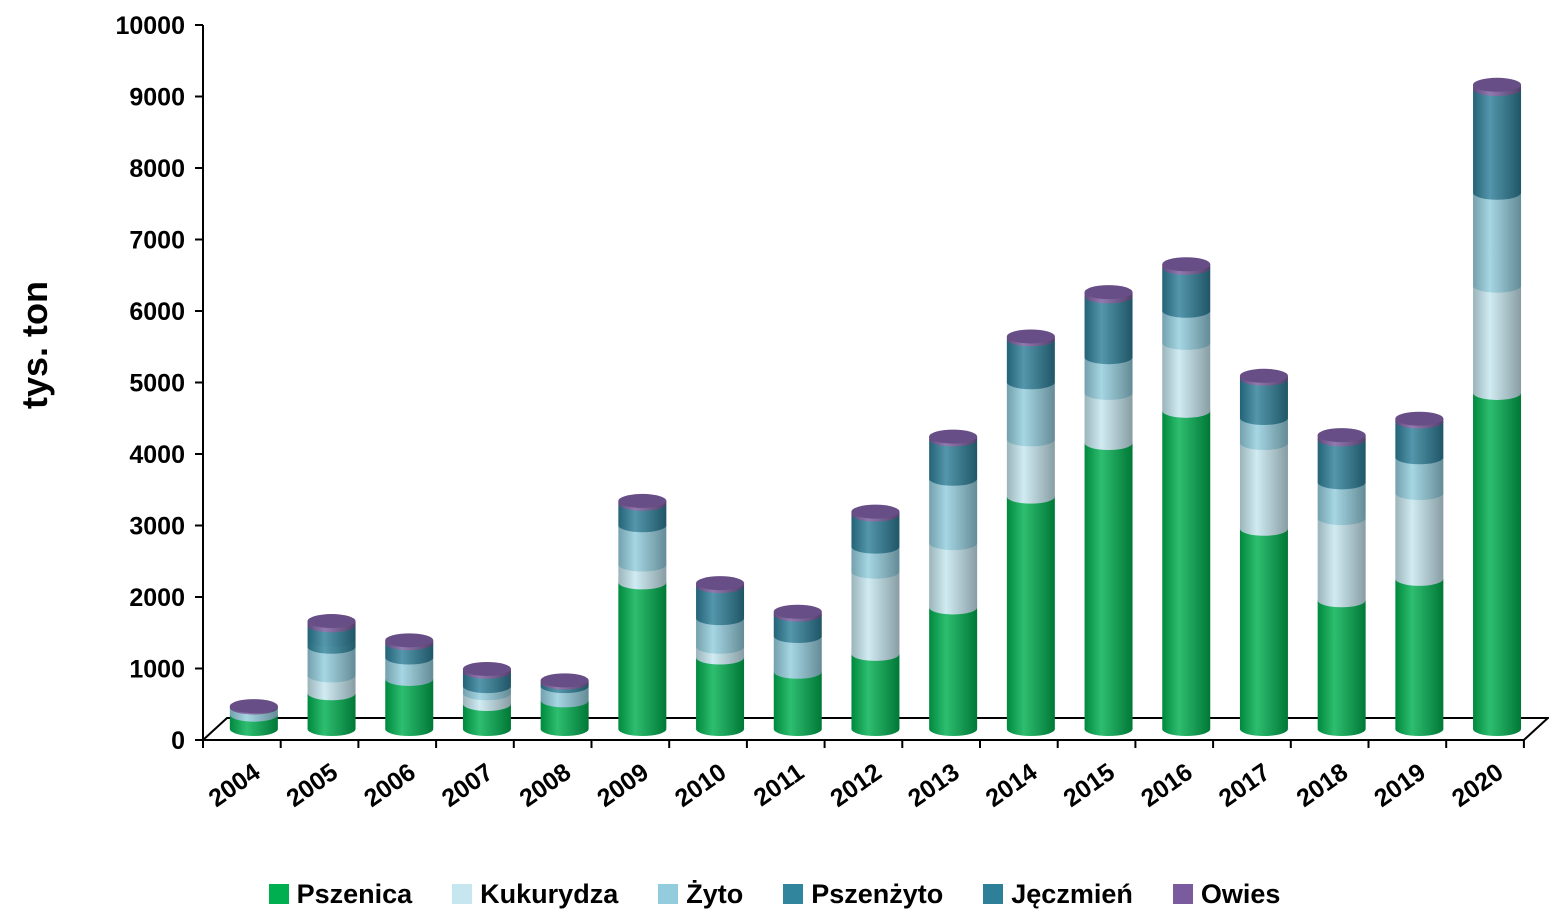 The image size is (1549, 918). What do you see at coordinates (1245, 785) in the screenshot?
I see `x-tick-label: 2017` at bounding box center [1245, 785].